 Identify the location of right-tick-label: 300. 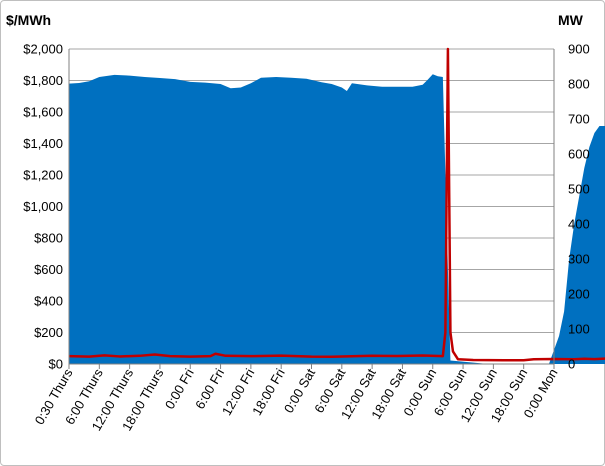
(579, 259).